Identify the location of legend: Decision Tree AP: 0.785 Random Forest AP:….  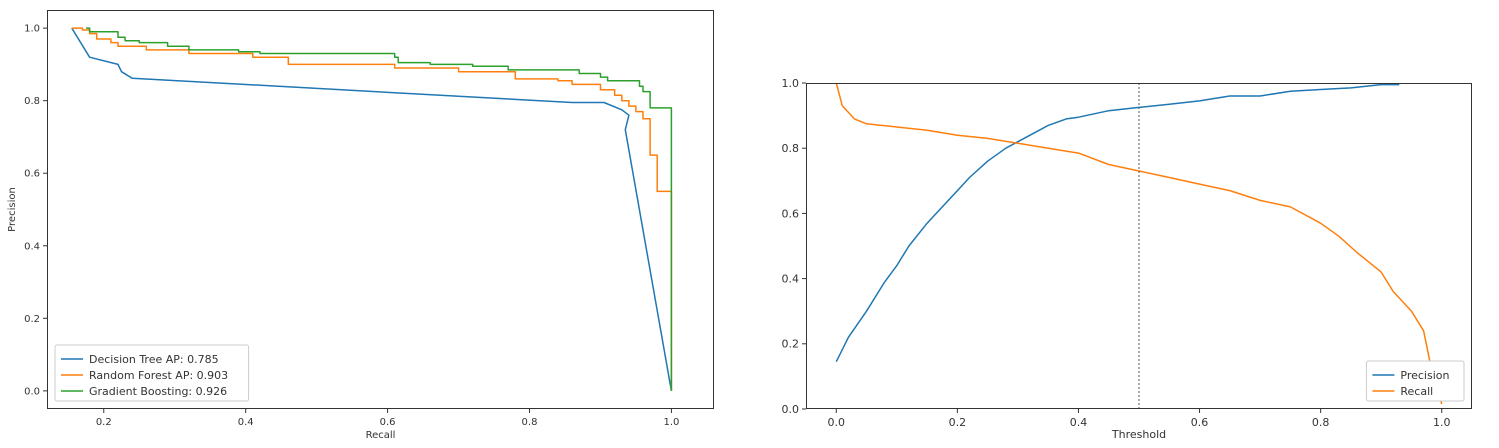
(152, 373).